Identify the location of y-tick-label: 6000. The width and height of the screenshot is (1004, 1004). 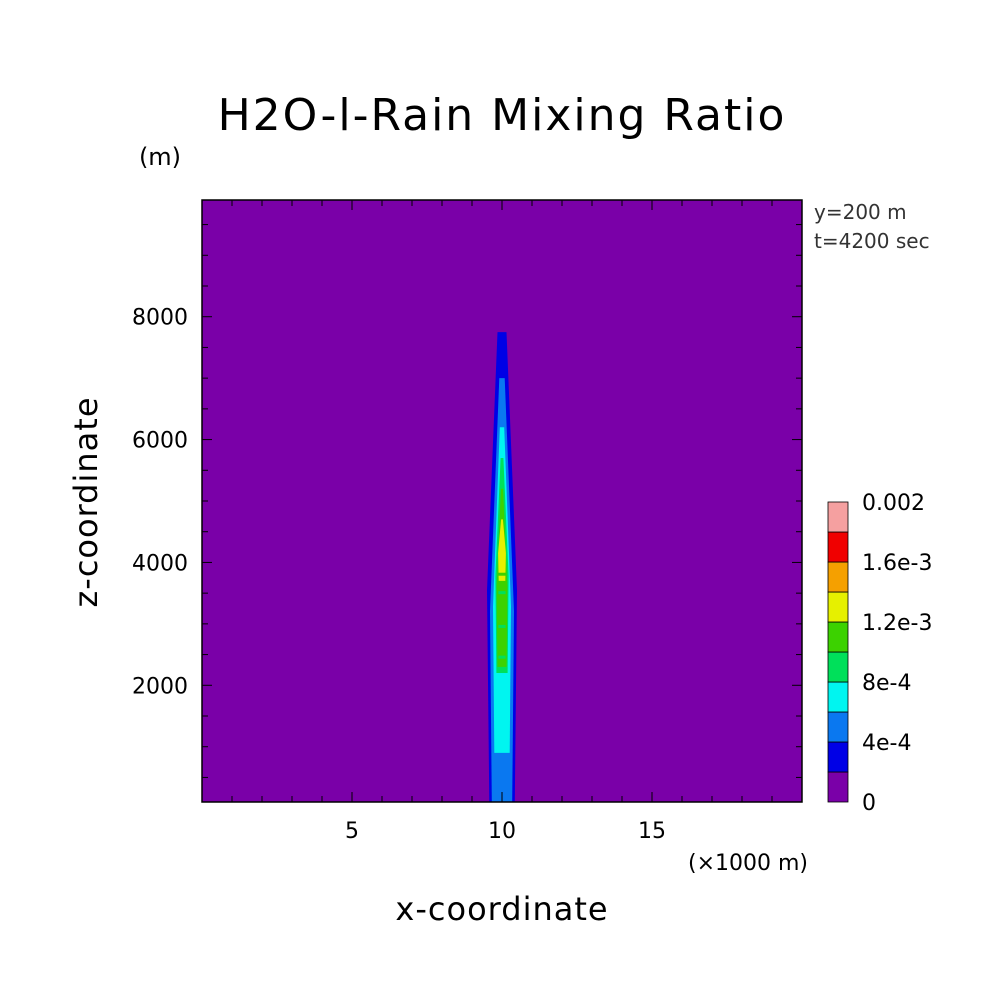
(160, 441).